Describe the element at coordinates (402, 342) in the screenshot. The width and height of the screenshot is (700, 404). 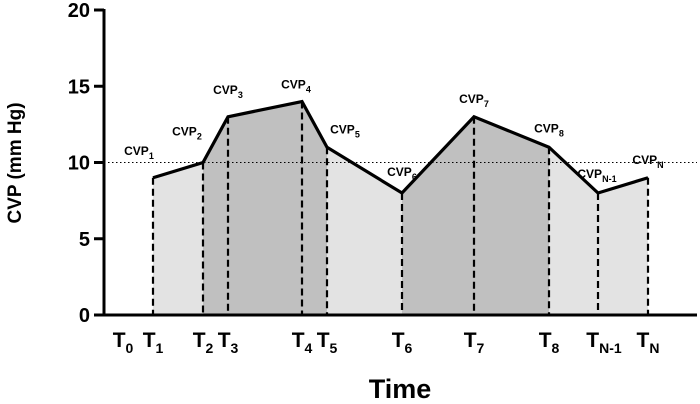
I see `x-tick-label-6: T6` at that location.